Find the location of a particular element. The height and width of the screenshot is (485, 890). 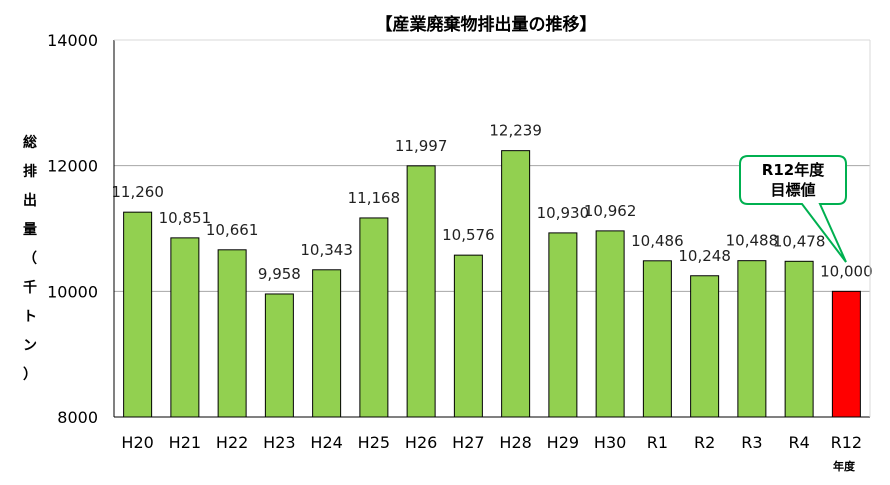

value-label: 10,930 is located at coordinates (563, 213).